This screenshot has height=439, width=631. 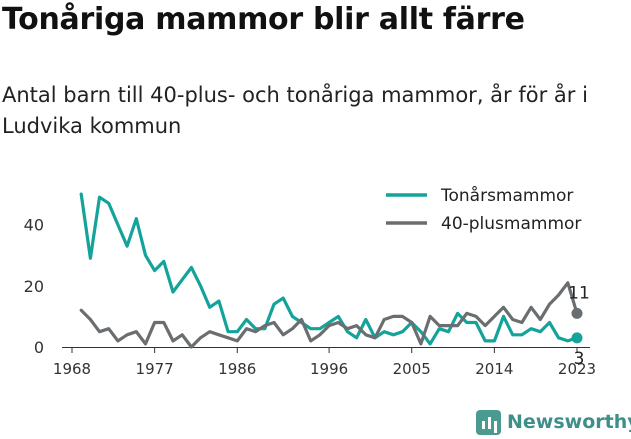 I want to click on newsworthy-logo-icon, so click(x=488, y=422).